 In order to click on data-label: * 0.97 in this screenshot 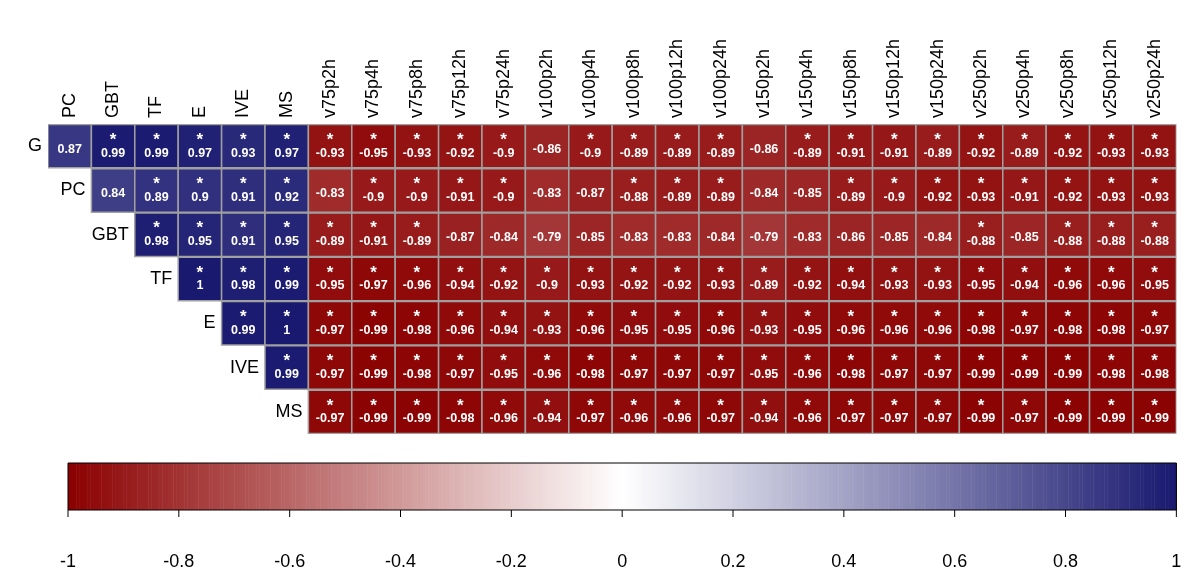, I will do `click(200, 144)`.